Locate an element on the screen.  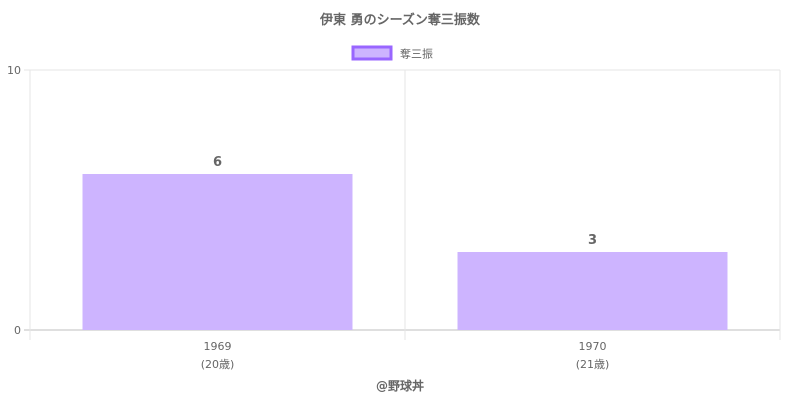
chart-title: 伊東 勇のシーズン奪三振数 is located at coordinates (400, 20).